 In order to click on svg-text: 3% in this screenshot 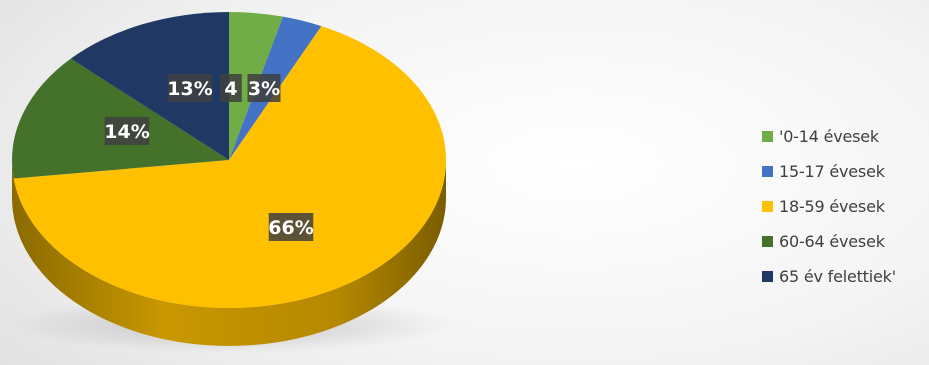, I will do `click(264, 89)`.